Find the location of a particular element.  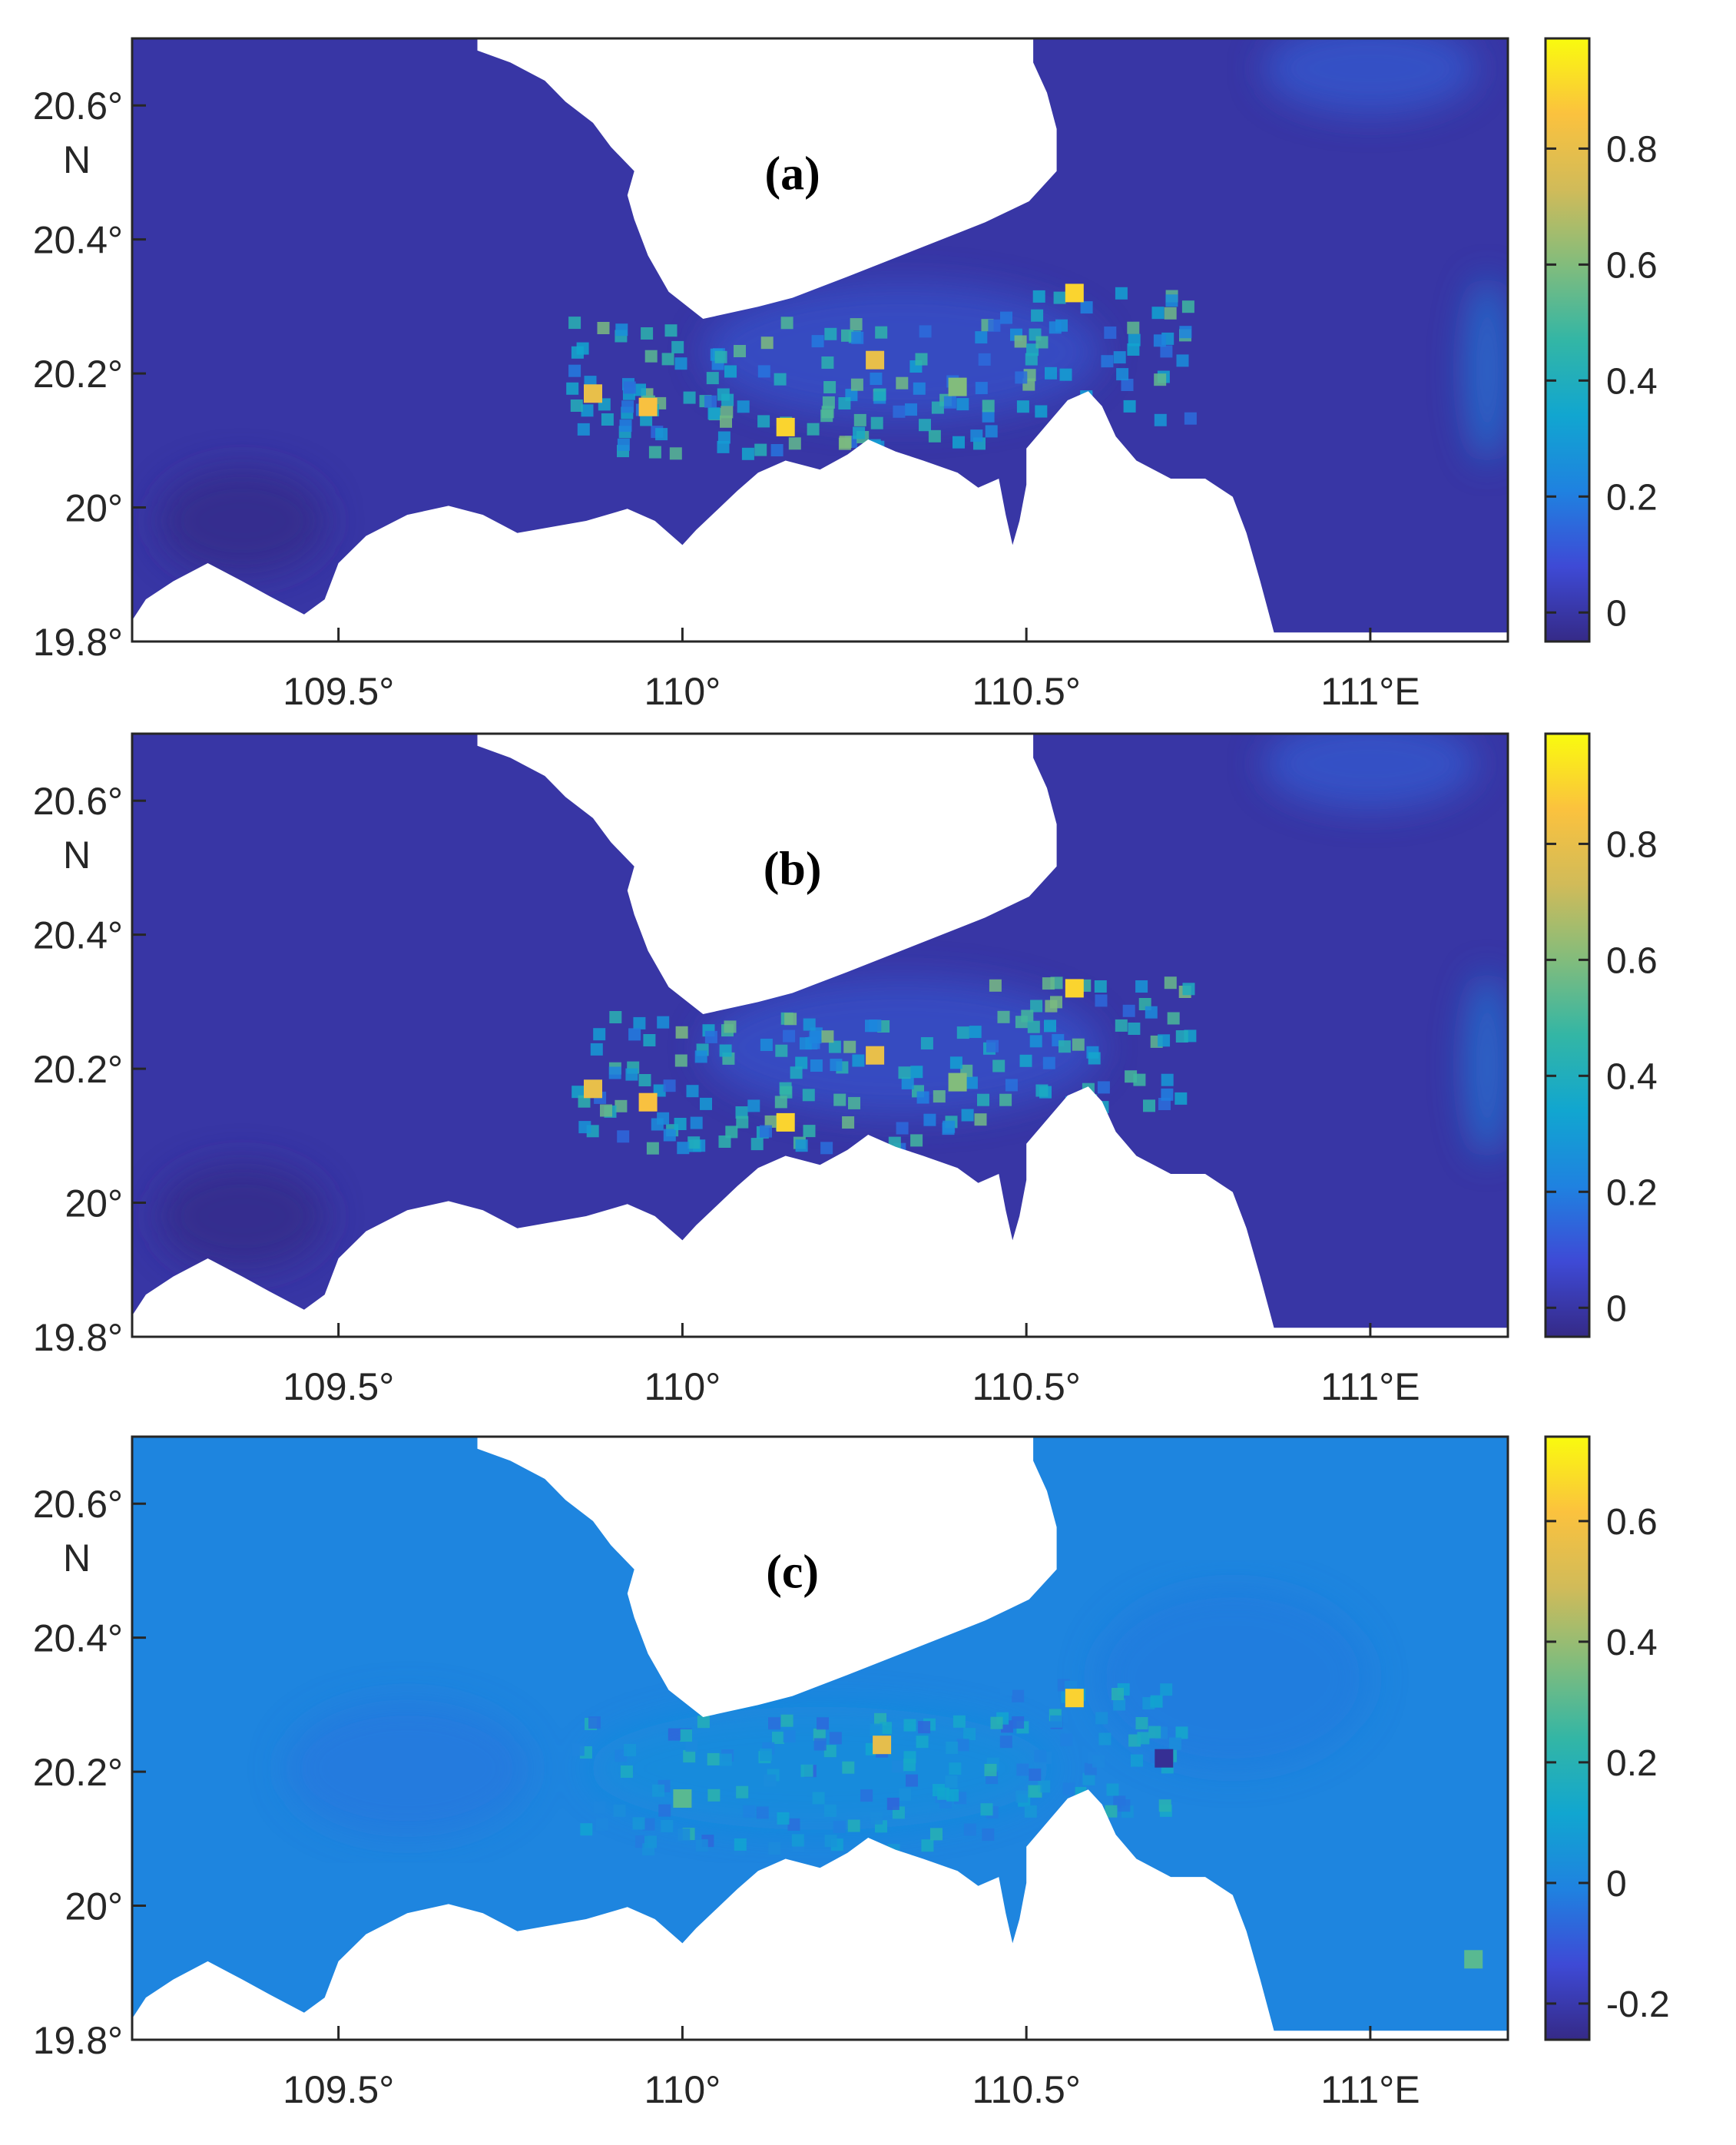

panel-label: (b) is located at coordinates (793, 869).